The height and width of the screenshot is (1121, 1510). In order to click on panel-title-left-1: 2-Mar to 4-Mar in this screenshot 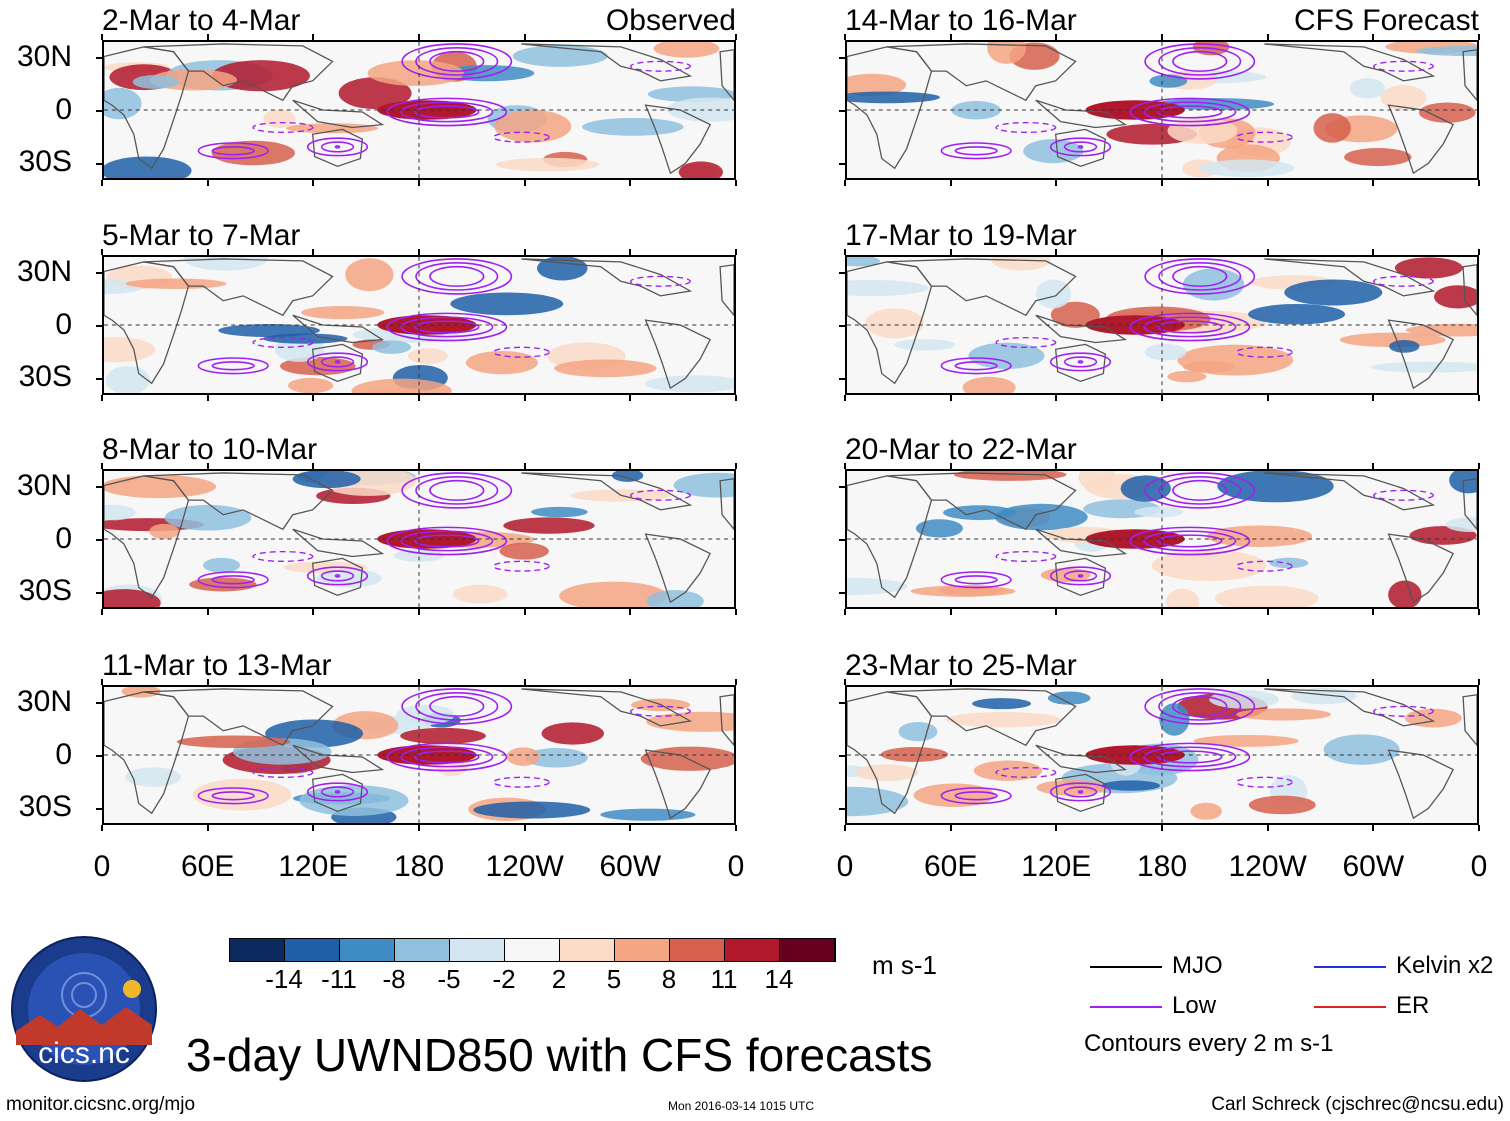, I will do `click(201, 20)`.